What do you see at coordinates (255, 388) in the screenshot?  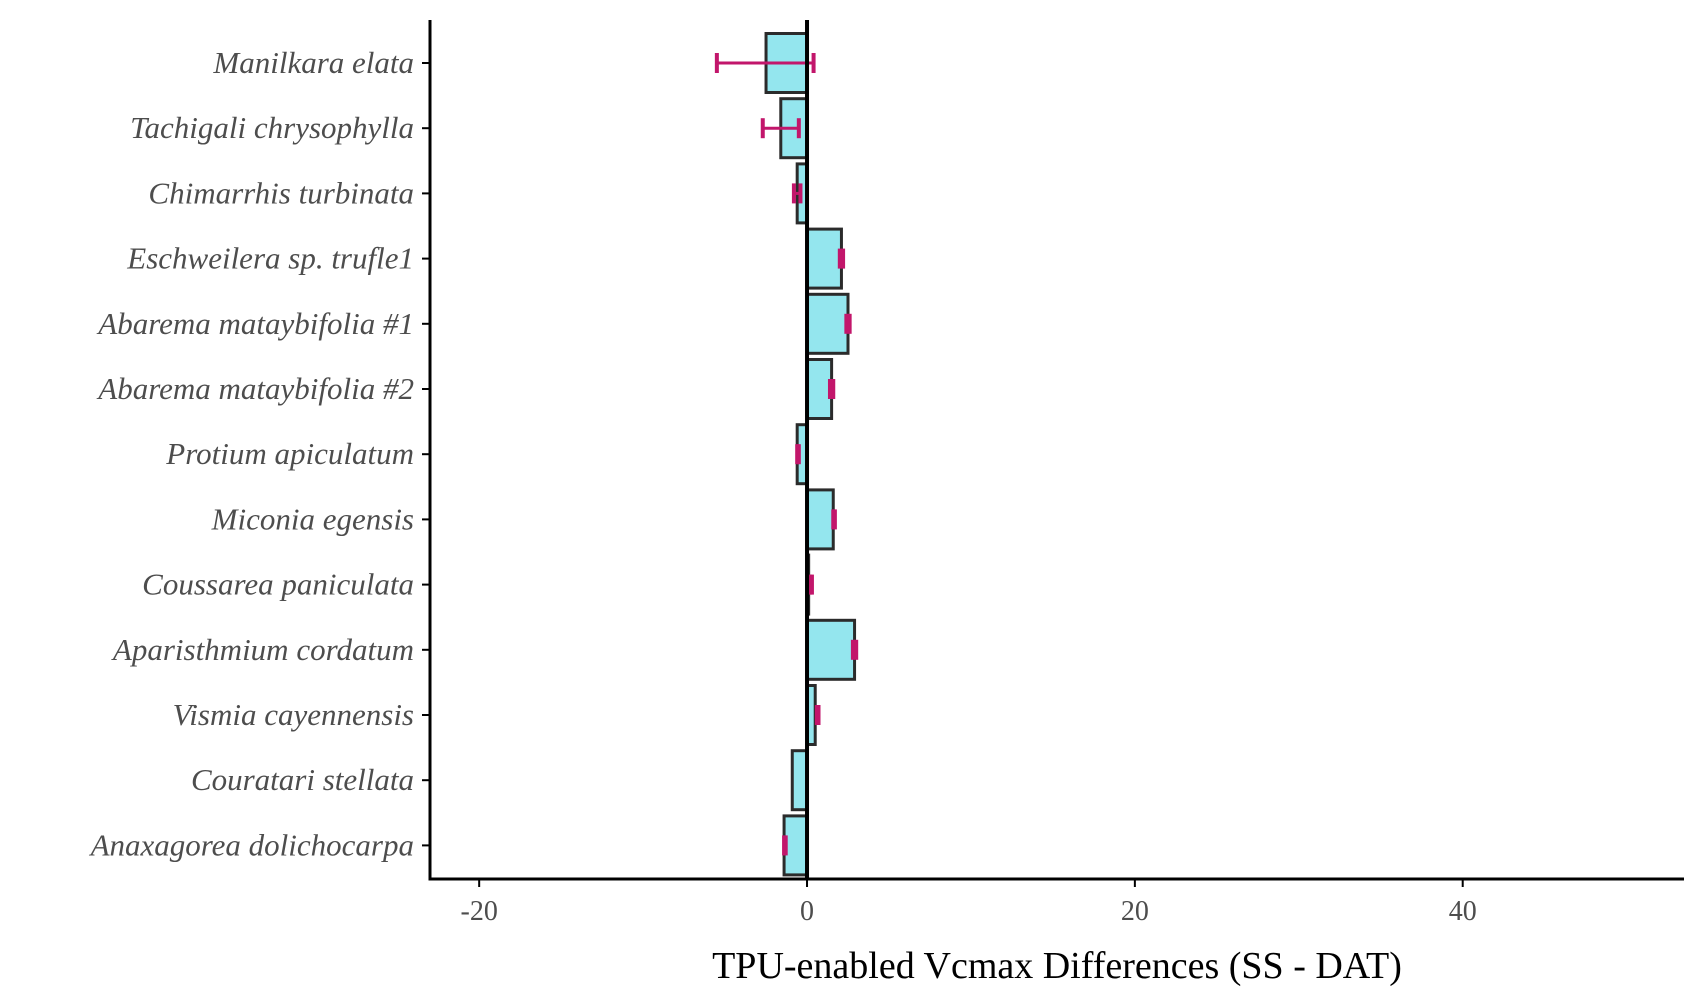 I see `y-tick-label: Abarema mataybifolia #2` at bounding box center [255, 388].